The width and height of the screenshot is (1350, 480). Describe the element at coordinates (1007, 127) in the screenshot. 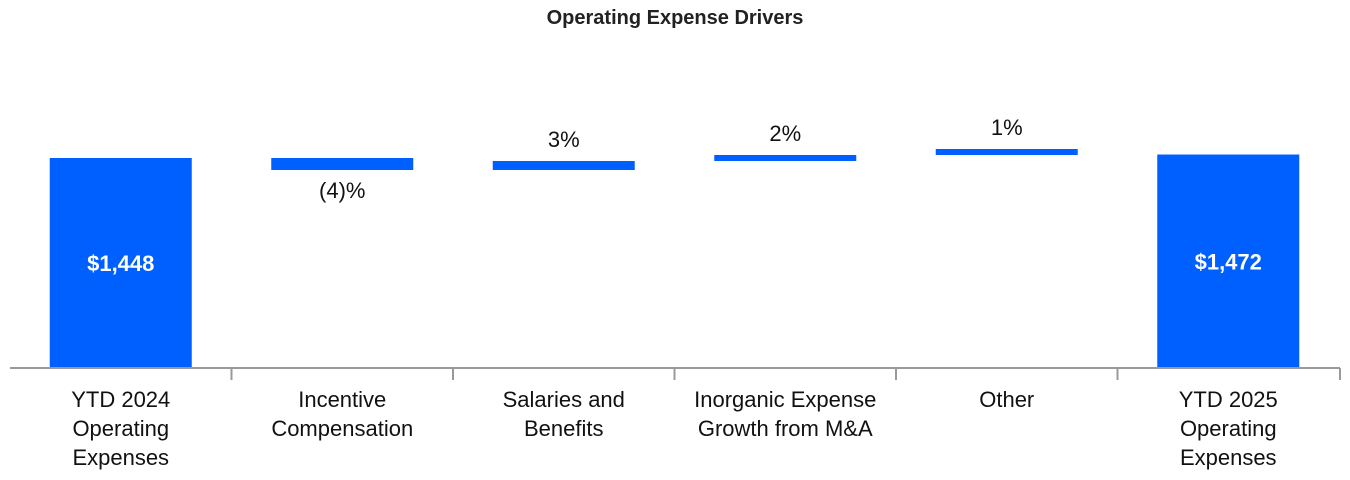

I see `change-value-label: 1%` at that location.